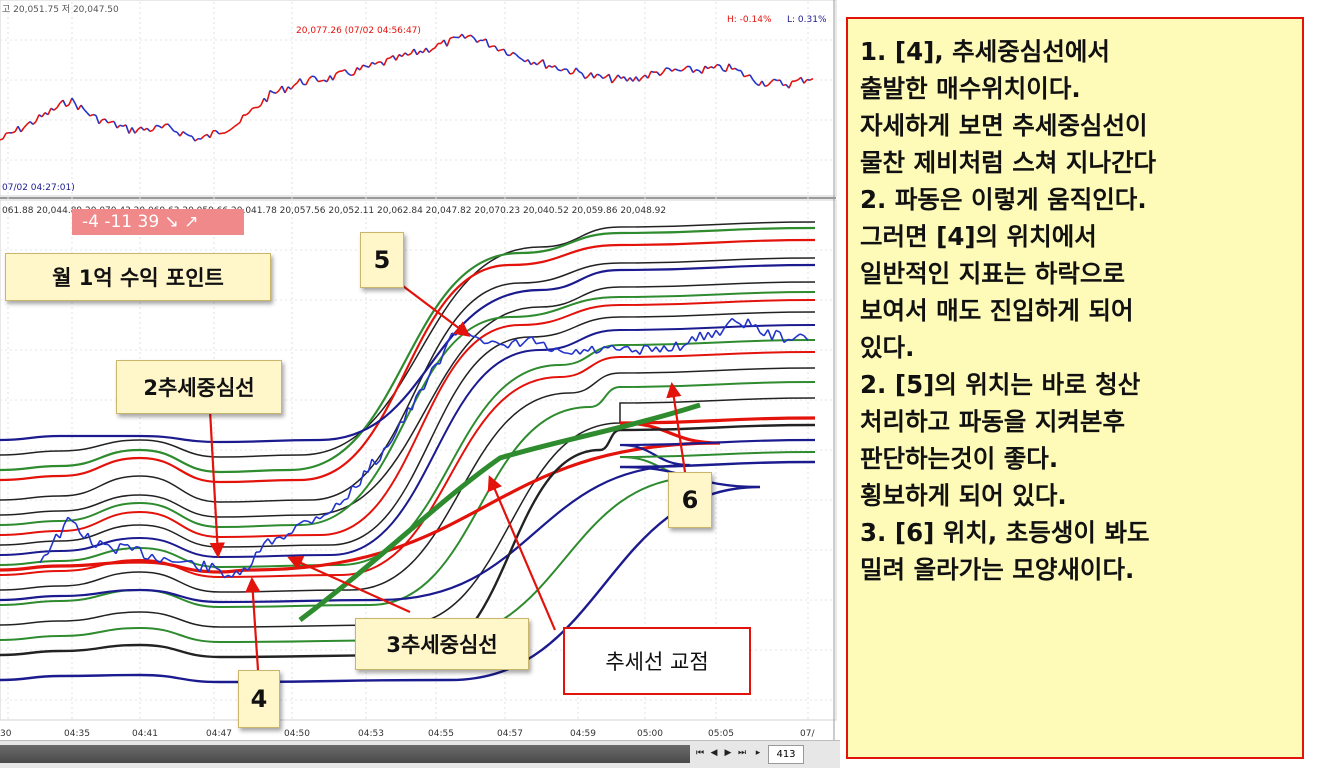 The image size is (1321, 768). I want to click on note-line: 일반적인 지표는 하락으로, so click(1075, 273).